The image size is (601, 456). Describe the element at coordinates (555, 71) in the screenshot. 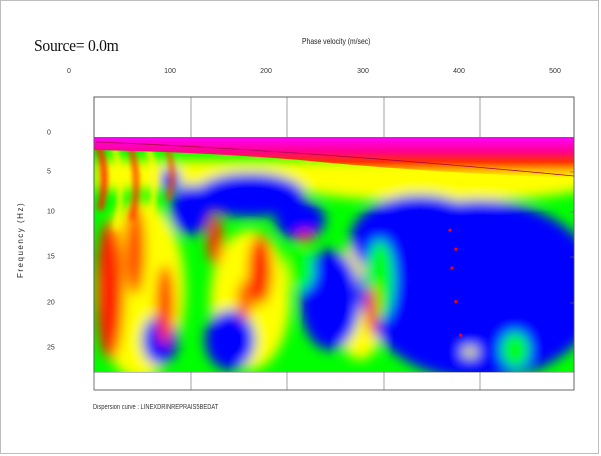

I see `x-tick-label: 500` at that location.